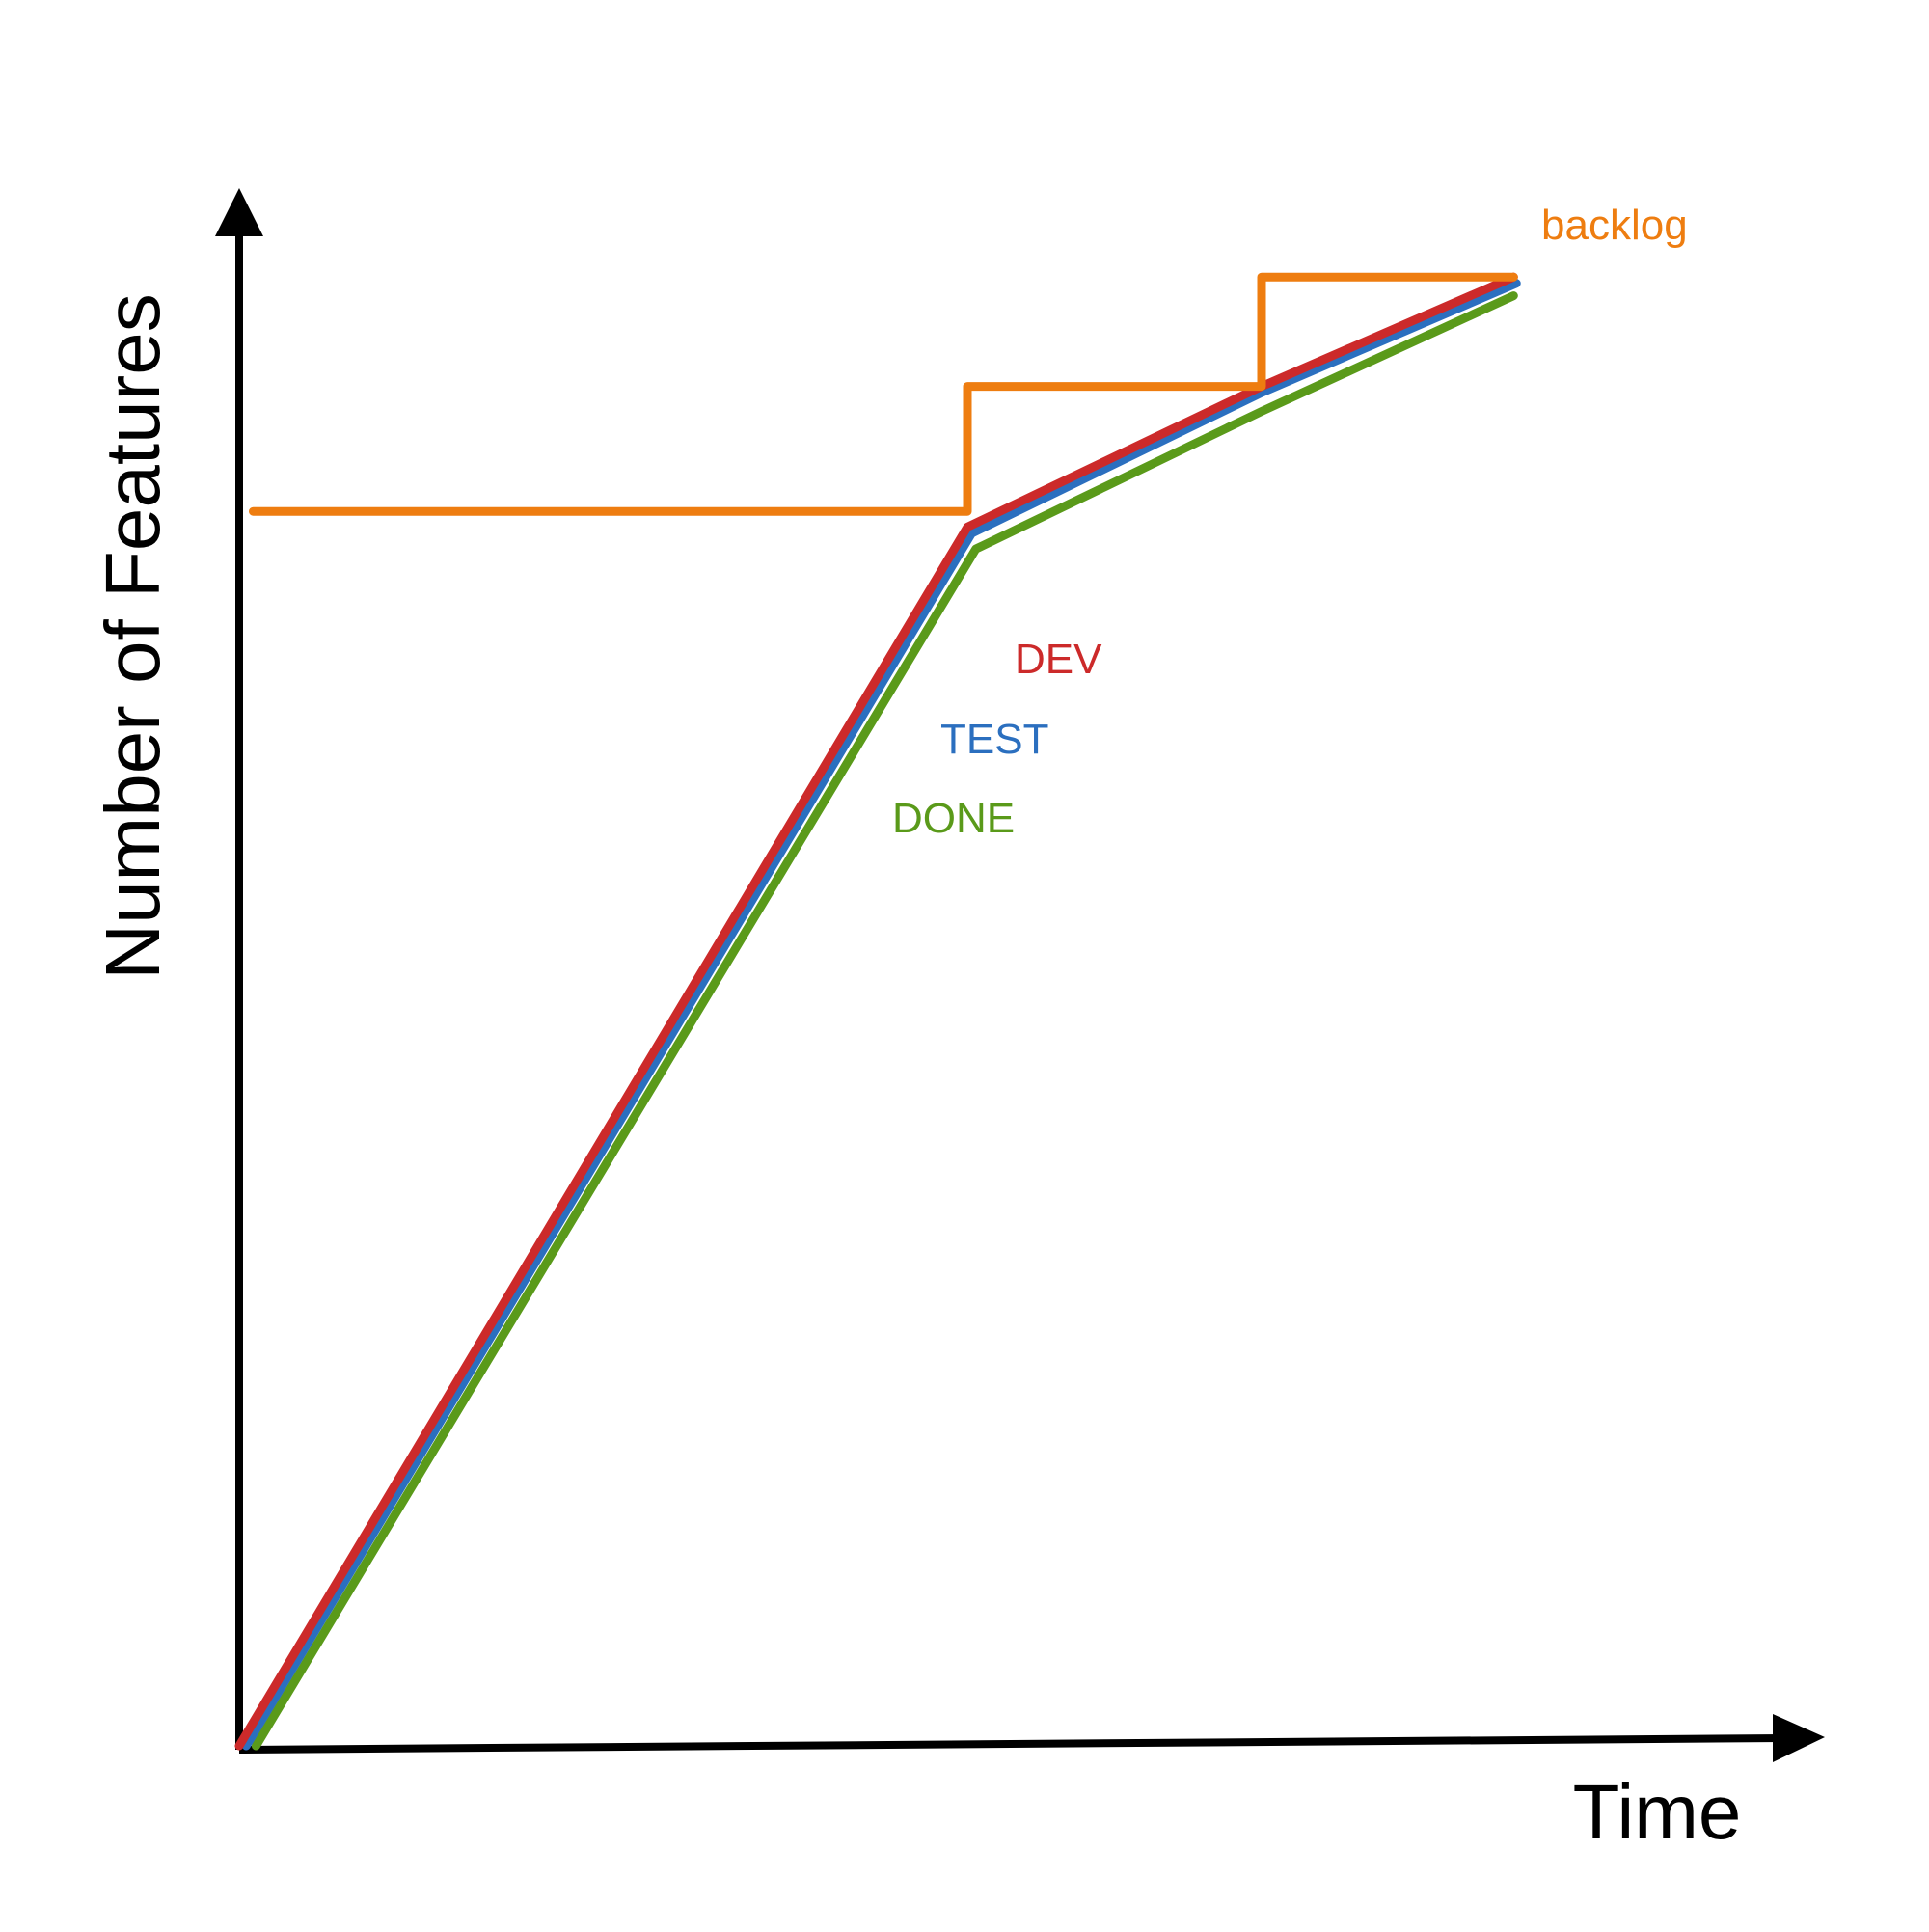 This screenshot has width=1929, height=1932. Describe the element at coordinates (1615, 225) in the screenshot. I see `series-label-backlog: backlog` at that location.